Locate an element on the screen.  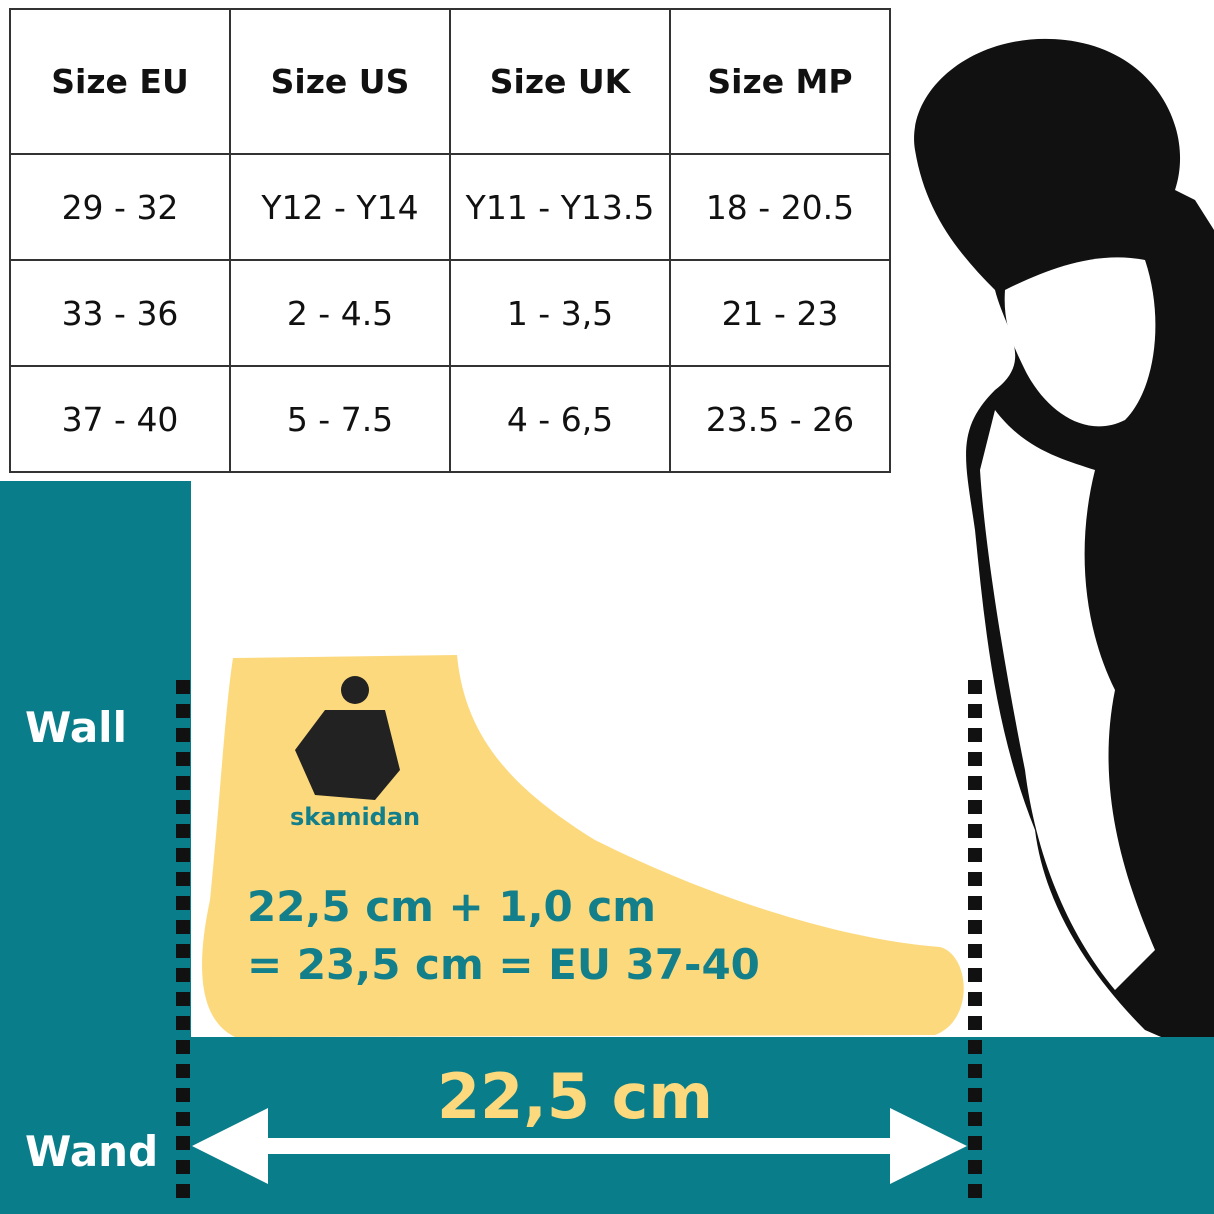
table-cell: 4 - 6,5 is located at coordinates (560, 419).